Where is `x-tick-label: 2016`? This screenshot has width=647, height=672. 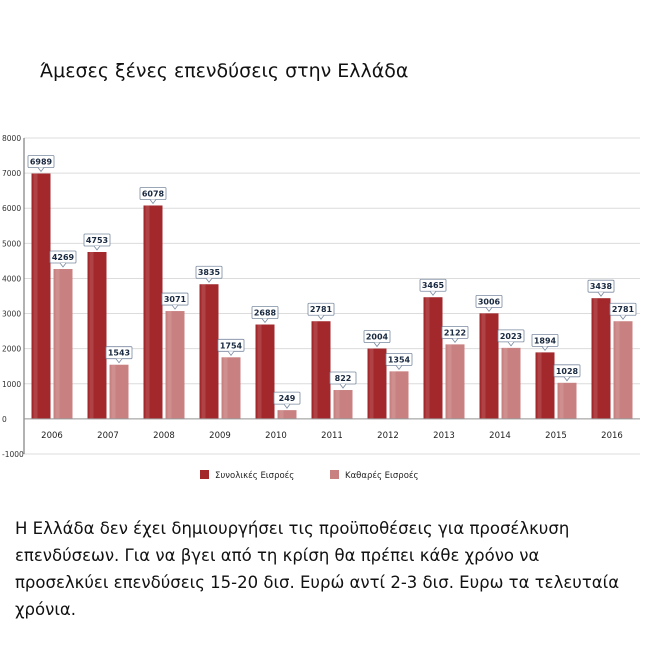
x-tick-label: 2016 is located at coordinates (612, 436).